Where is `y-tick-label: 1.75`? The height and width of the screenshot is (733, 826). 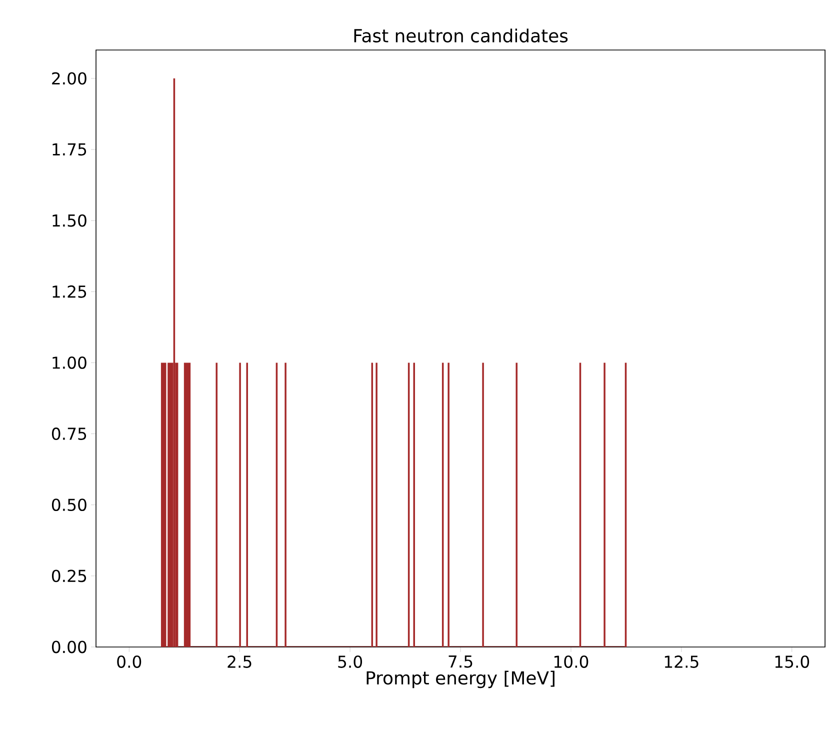
y-tick-label: 1.75 is located at coordinates (69, 149).